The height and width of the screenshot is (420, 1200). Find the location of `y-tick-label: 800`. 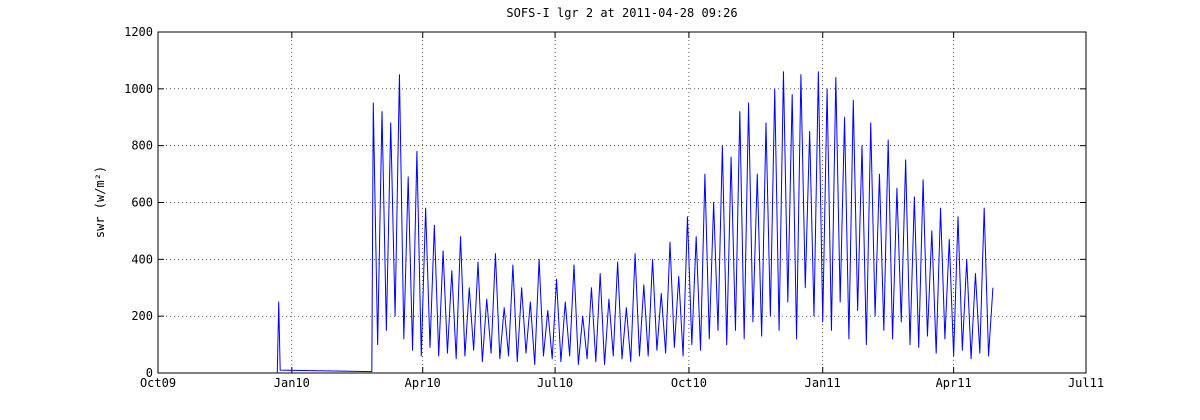

y-tick-label: 800 is located at coordinates (142, 146).